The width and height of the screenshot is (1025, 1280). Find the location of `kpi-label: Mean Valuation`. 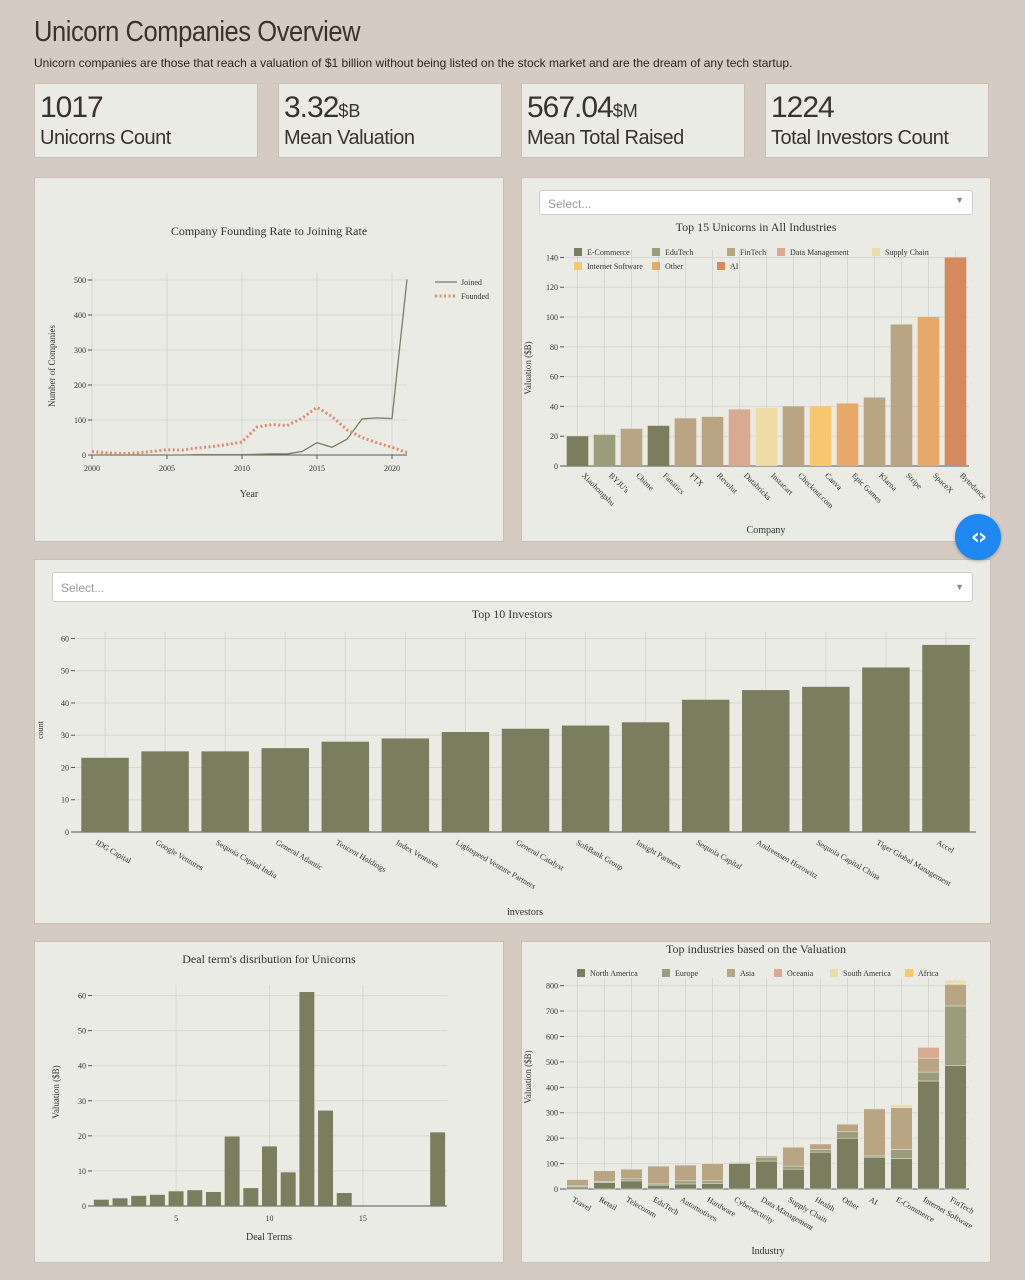

kpi-label: Mean Valuation is located at coordinates (349, 138).